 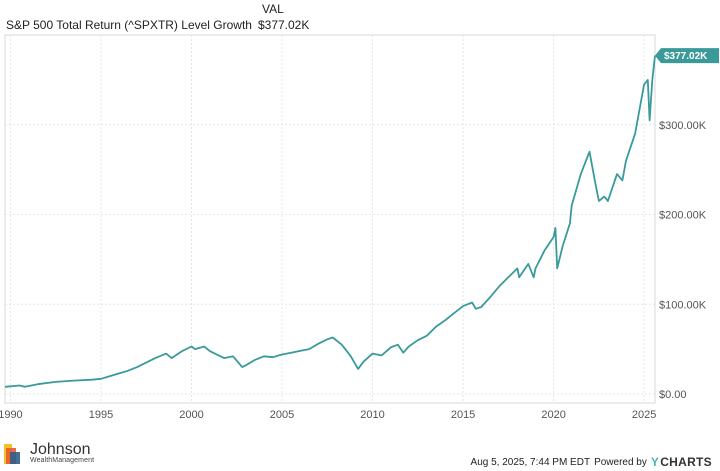 What do you see at coordinates (101, 415) in the screenshot?
I see `x-tick-label: 1995` at bounding box center [101, 415].